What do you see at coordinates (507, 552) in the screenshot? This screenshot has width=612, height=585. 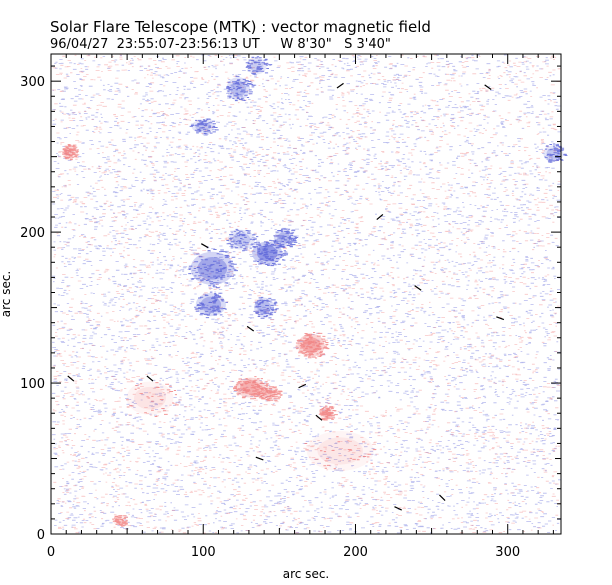 I see `x-tick-label: 300` at bounding box center [507, 552].